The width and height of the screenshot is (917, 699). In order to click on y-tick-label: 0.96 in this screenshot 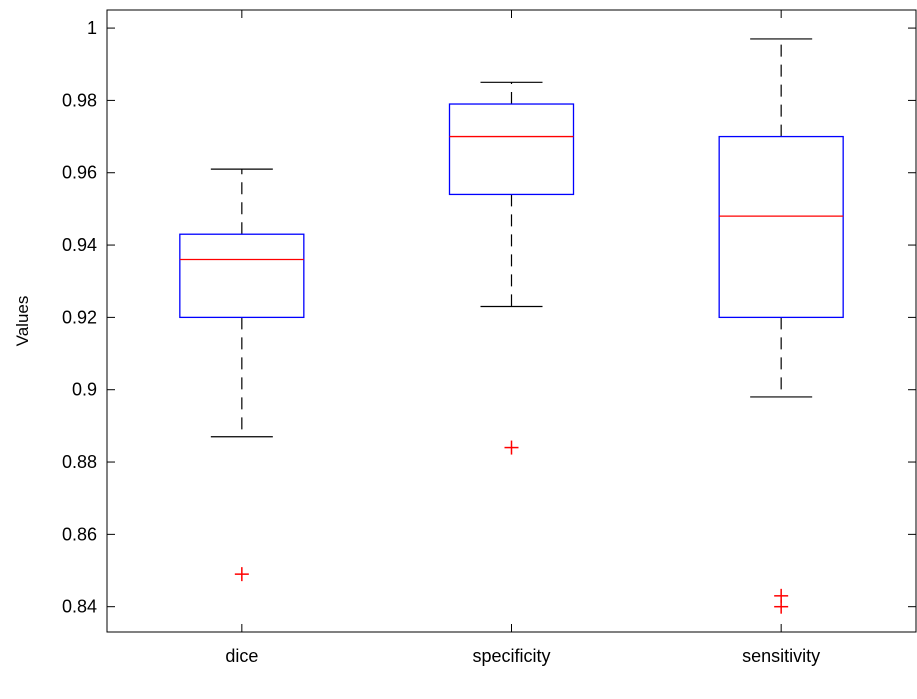, I will do `click(79, 173)`.